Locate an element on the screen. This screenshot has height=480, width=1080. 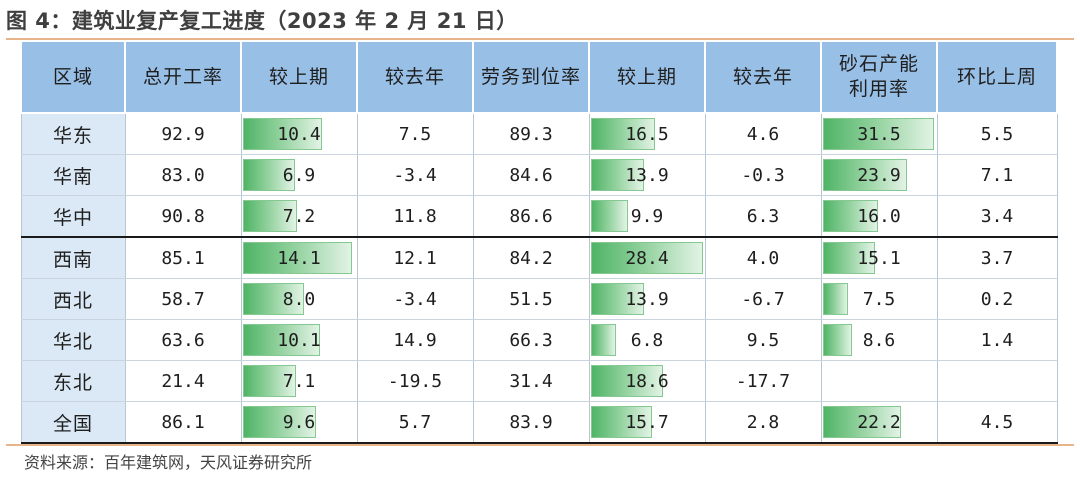
cell-value: 0.2 is located at coordinates (997, 299).